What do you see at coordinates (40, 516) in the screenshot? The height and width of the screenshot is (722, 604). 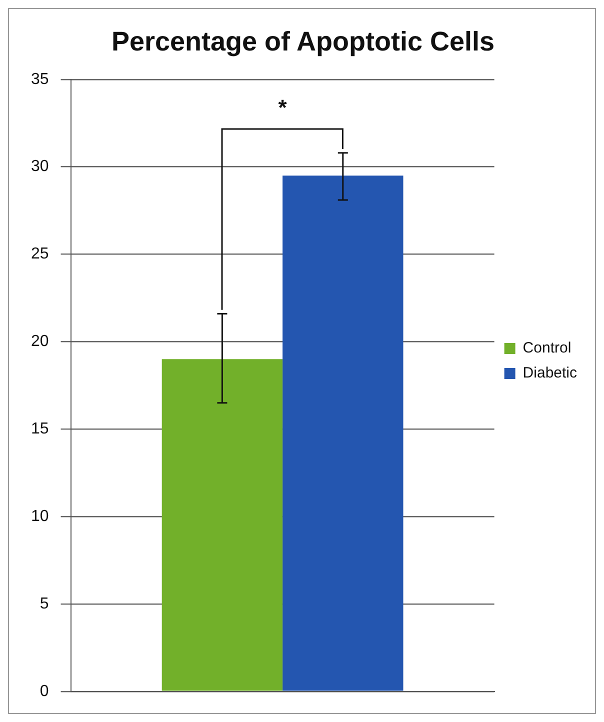 I see `y-tick-label: 10` at bounding box center [40, 516].